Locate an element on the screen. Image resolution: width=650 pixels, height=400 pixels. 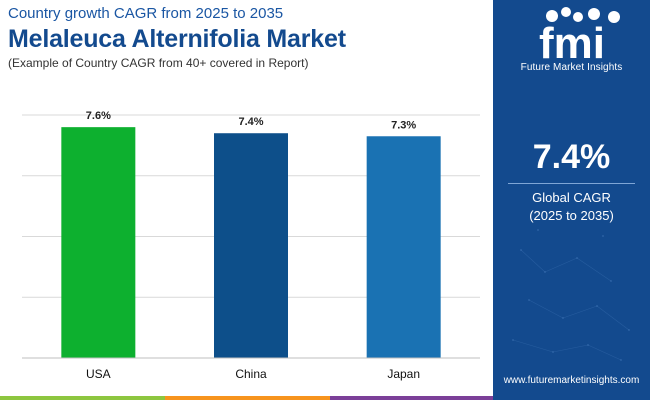
chart-kicker: Country growth CAGR from 2025 to 2035 is located at coordinates (146, 13).